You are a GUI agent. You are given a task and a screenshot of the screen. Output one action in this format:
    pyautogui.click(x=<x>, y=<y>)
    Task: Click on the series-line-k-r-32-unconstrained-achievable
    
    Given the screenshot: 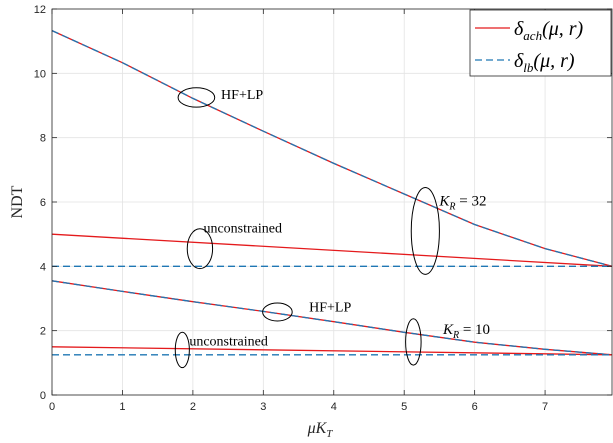 What is the action you would take?
    pyautogui.click(x=332, y=250)
    